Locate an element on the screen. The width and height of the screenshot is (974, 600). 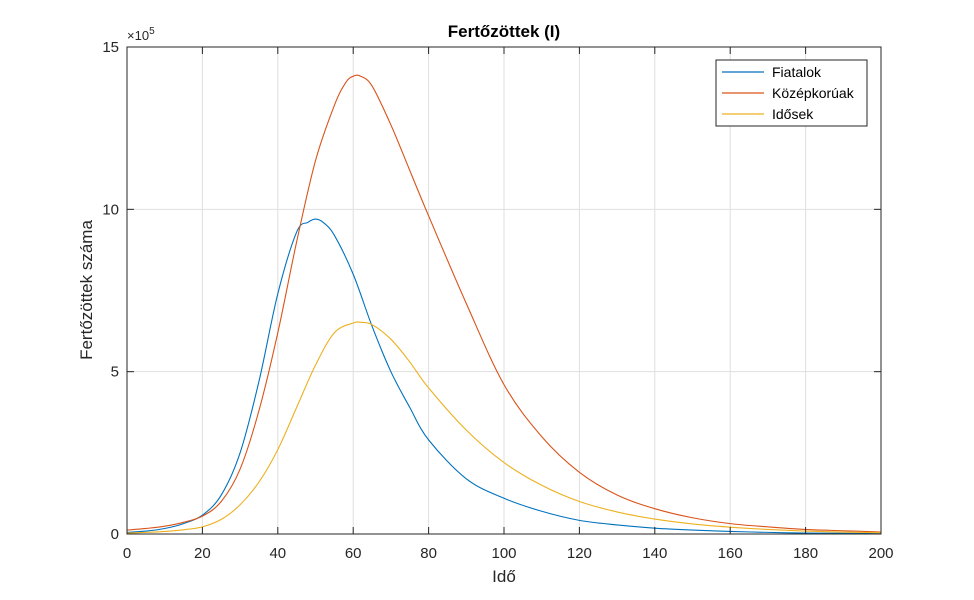
x-tick-label: 40 is located at coordinates (277, 553).